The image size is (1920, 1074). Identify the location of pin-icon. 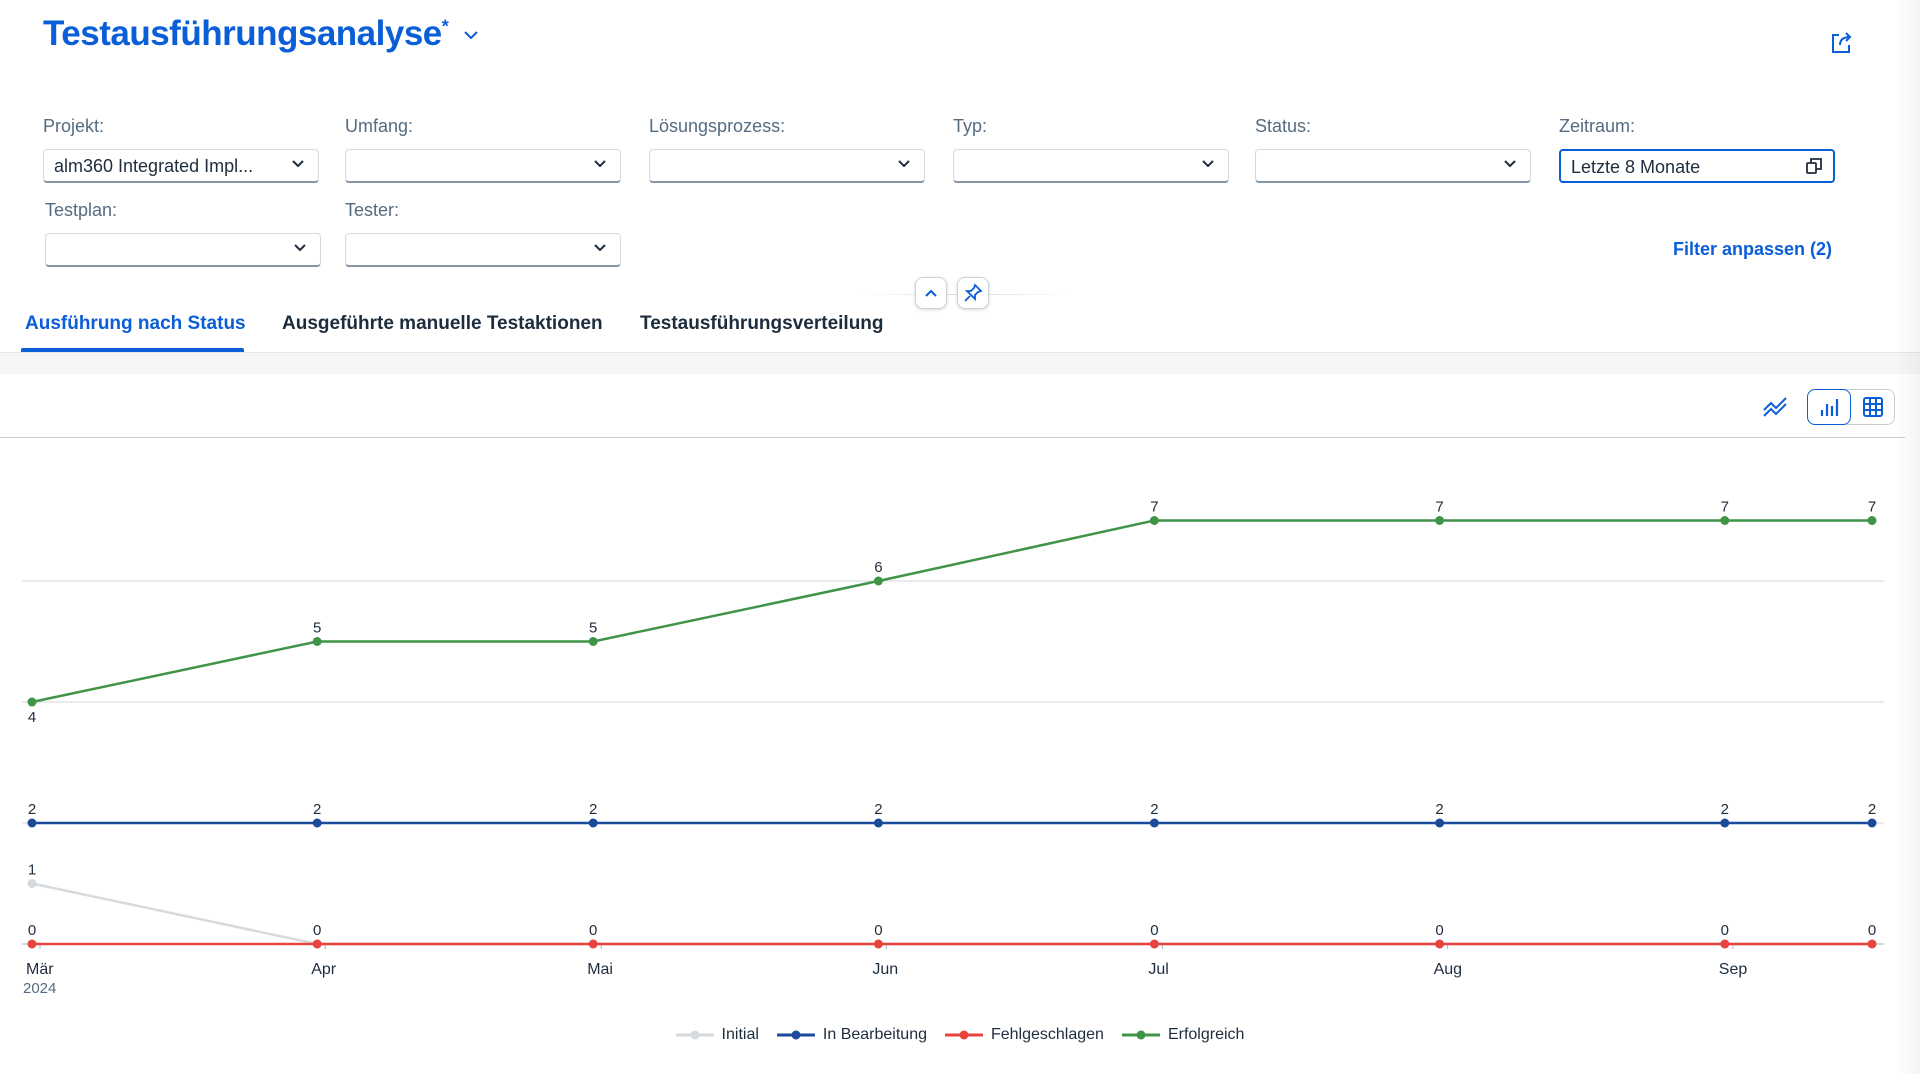
(973, 292).